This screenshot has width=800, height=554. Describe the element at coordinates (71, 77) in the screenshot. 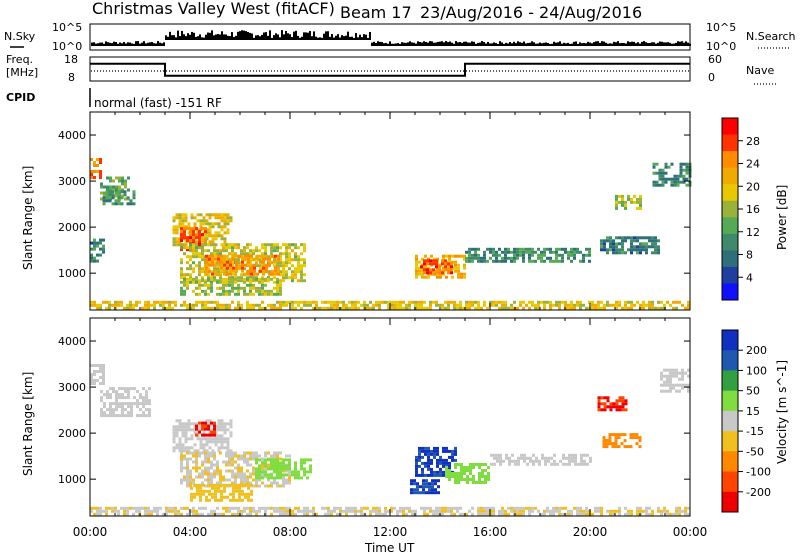

I see `freq-tick-bottom: 8` at that location.